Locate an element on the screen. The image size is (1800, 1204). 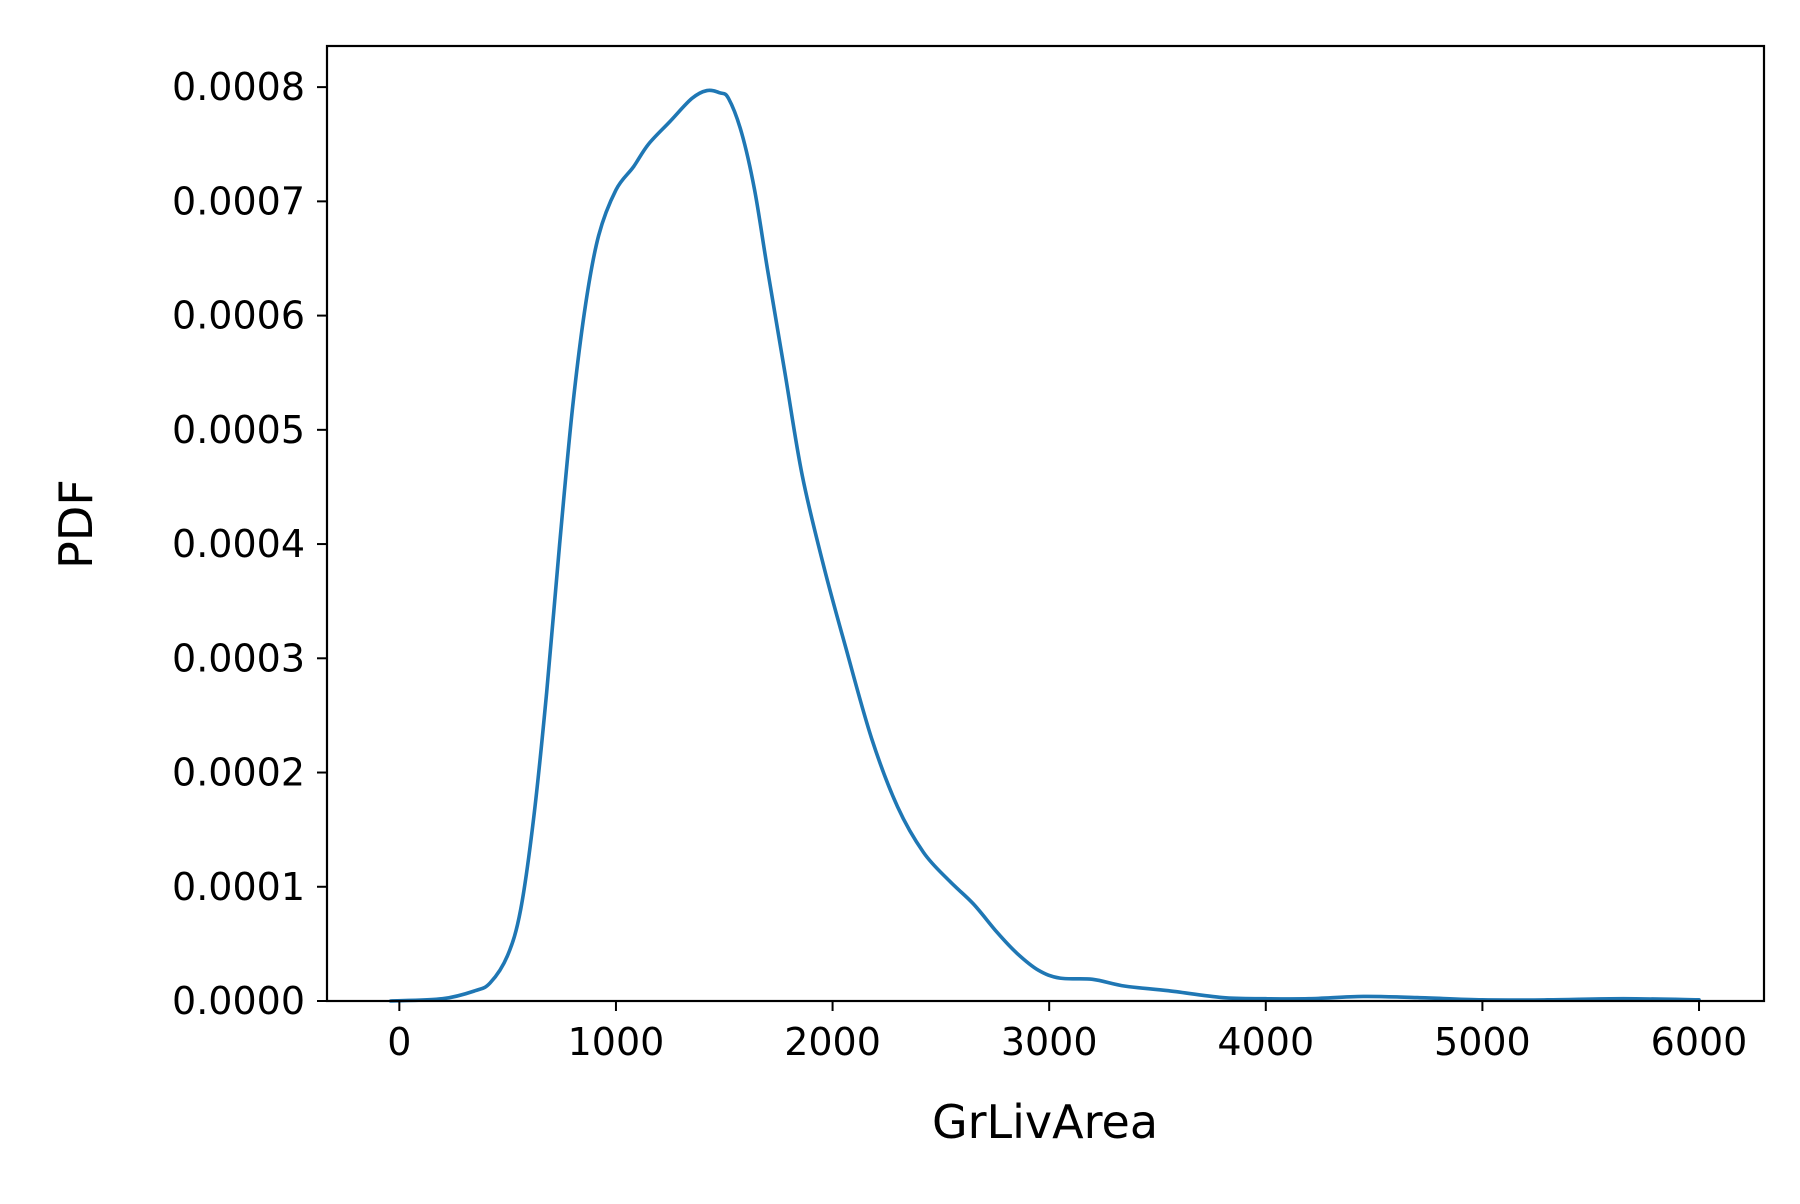
x-axis-ticks: 0 1000 2000 3000 4000 5000 6000 is located at coordinates (1067, 1032).